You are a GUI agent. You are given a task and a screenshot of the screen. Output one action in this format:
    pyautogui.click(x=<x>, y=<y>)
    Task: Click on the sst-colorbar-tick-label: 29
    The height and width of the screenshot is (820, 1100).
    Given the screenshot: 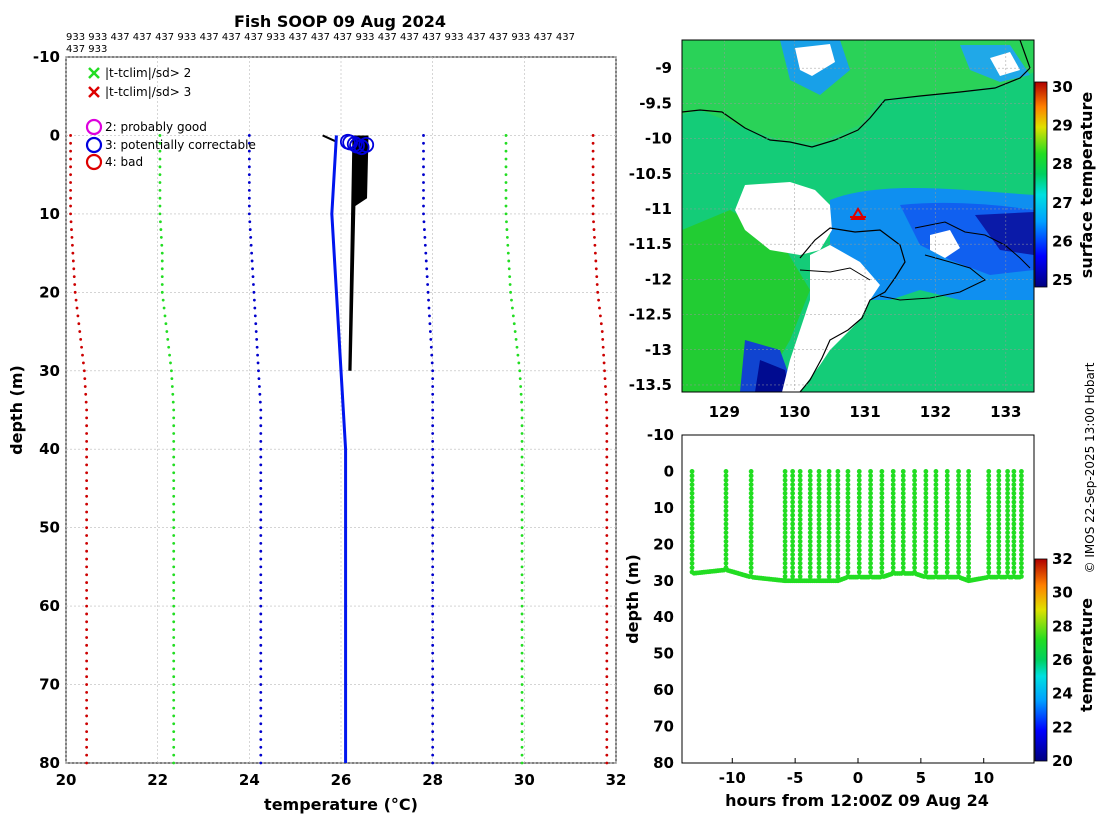 What is the action you would take?
    pyautogui.click(x=1062, y=126)
    